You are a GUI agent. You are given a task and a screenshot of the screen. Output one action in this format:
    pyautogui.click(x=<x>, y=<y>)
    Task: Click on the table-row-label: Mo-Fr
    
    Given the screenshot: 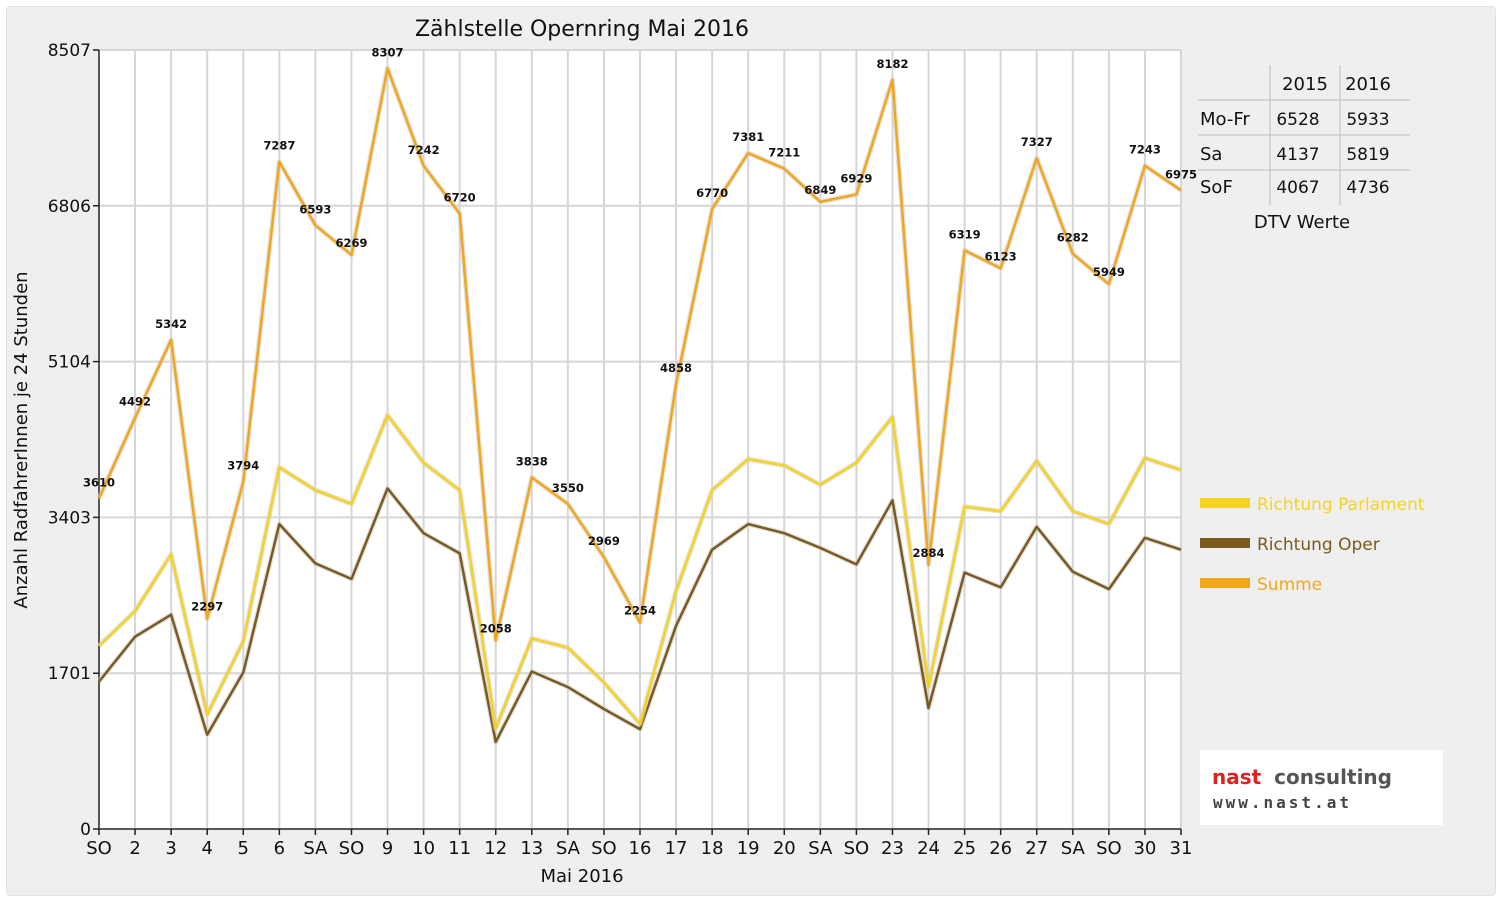 What is the action you would take?
    pyautogui.click(x=1225, y=119)
    